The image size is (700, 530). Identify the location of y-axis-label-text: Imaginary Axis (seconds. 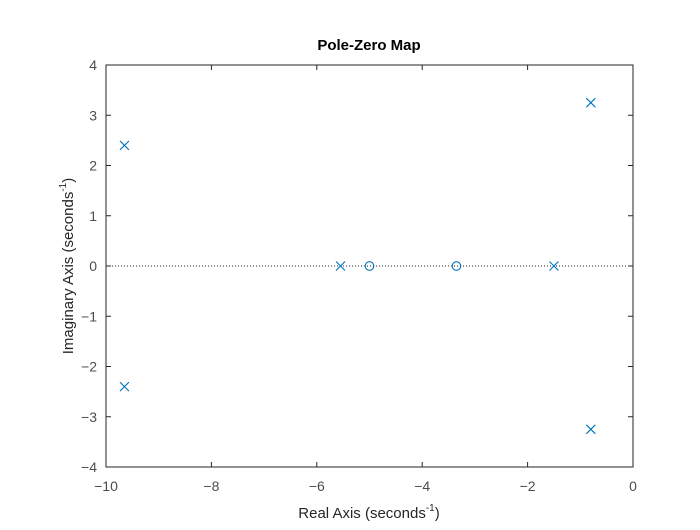
(68, 273).